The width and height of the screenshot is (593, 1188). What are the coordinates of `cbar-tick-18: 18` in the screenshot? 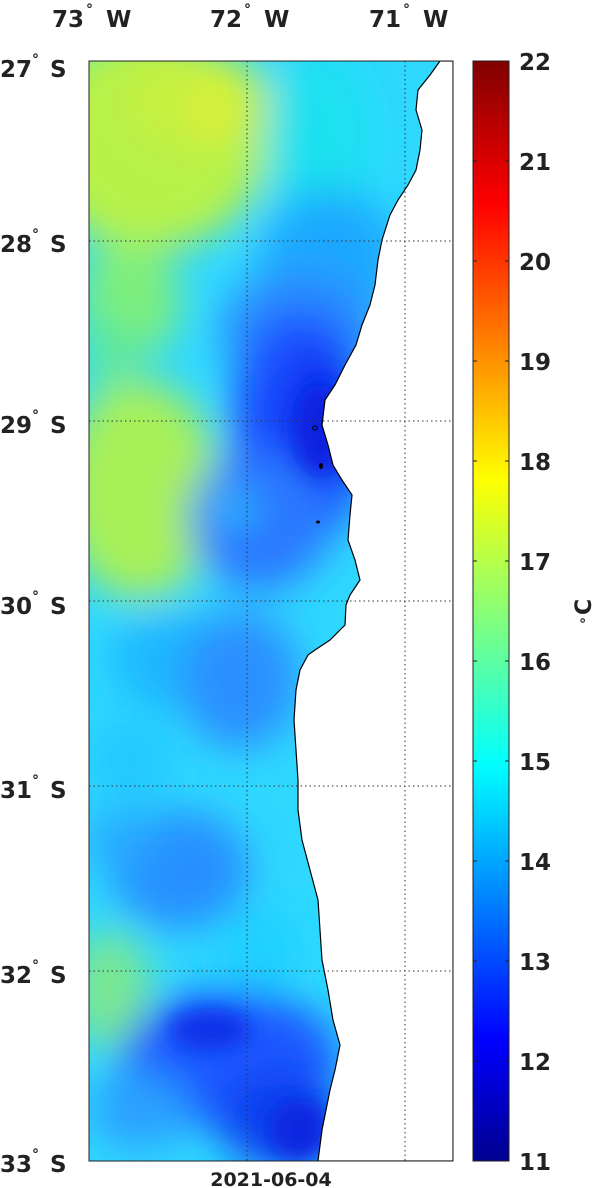 It's located at (535, 463).